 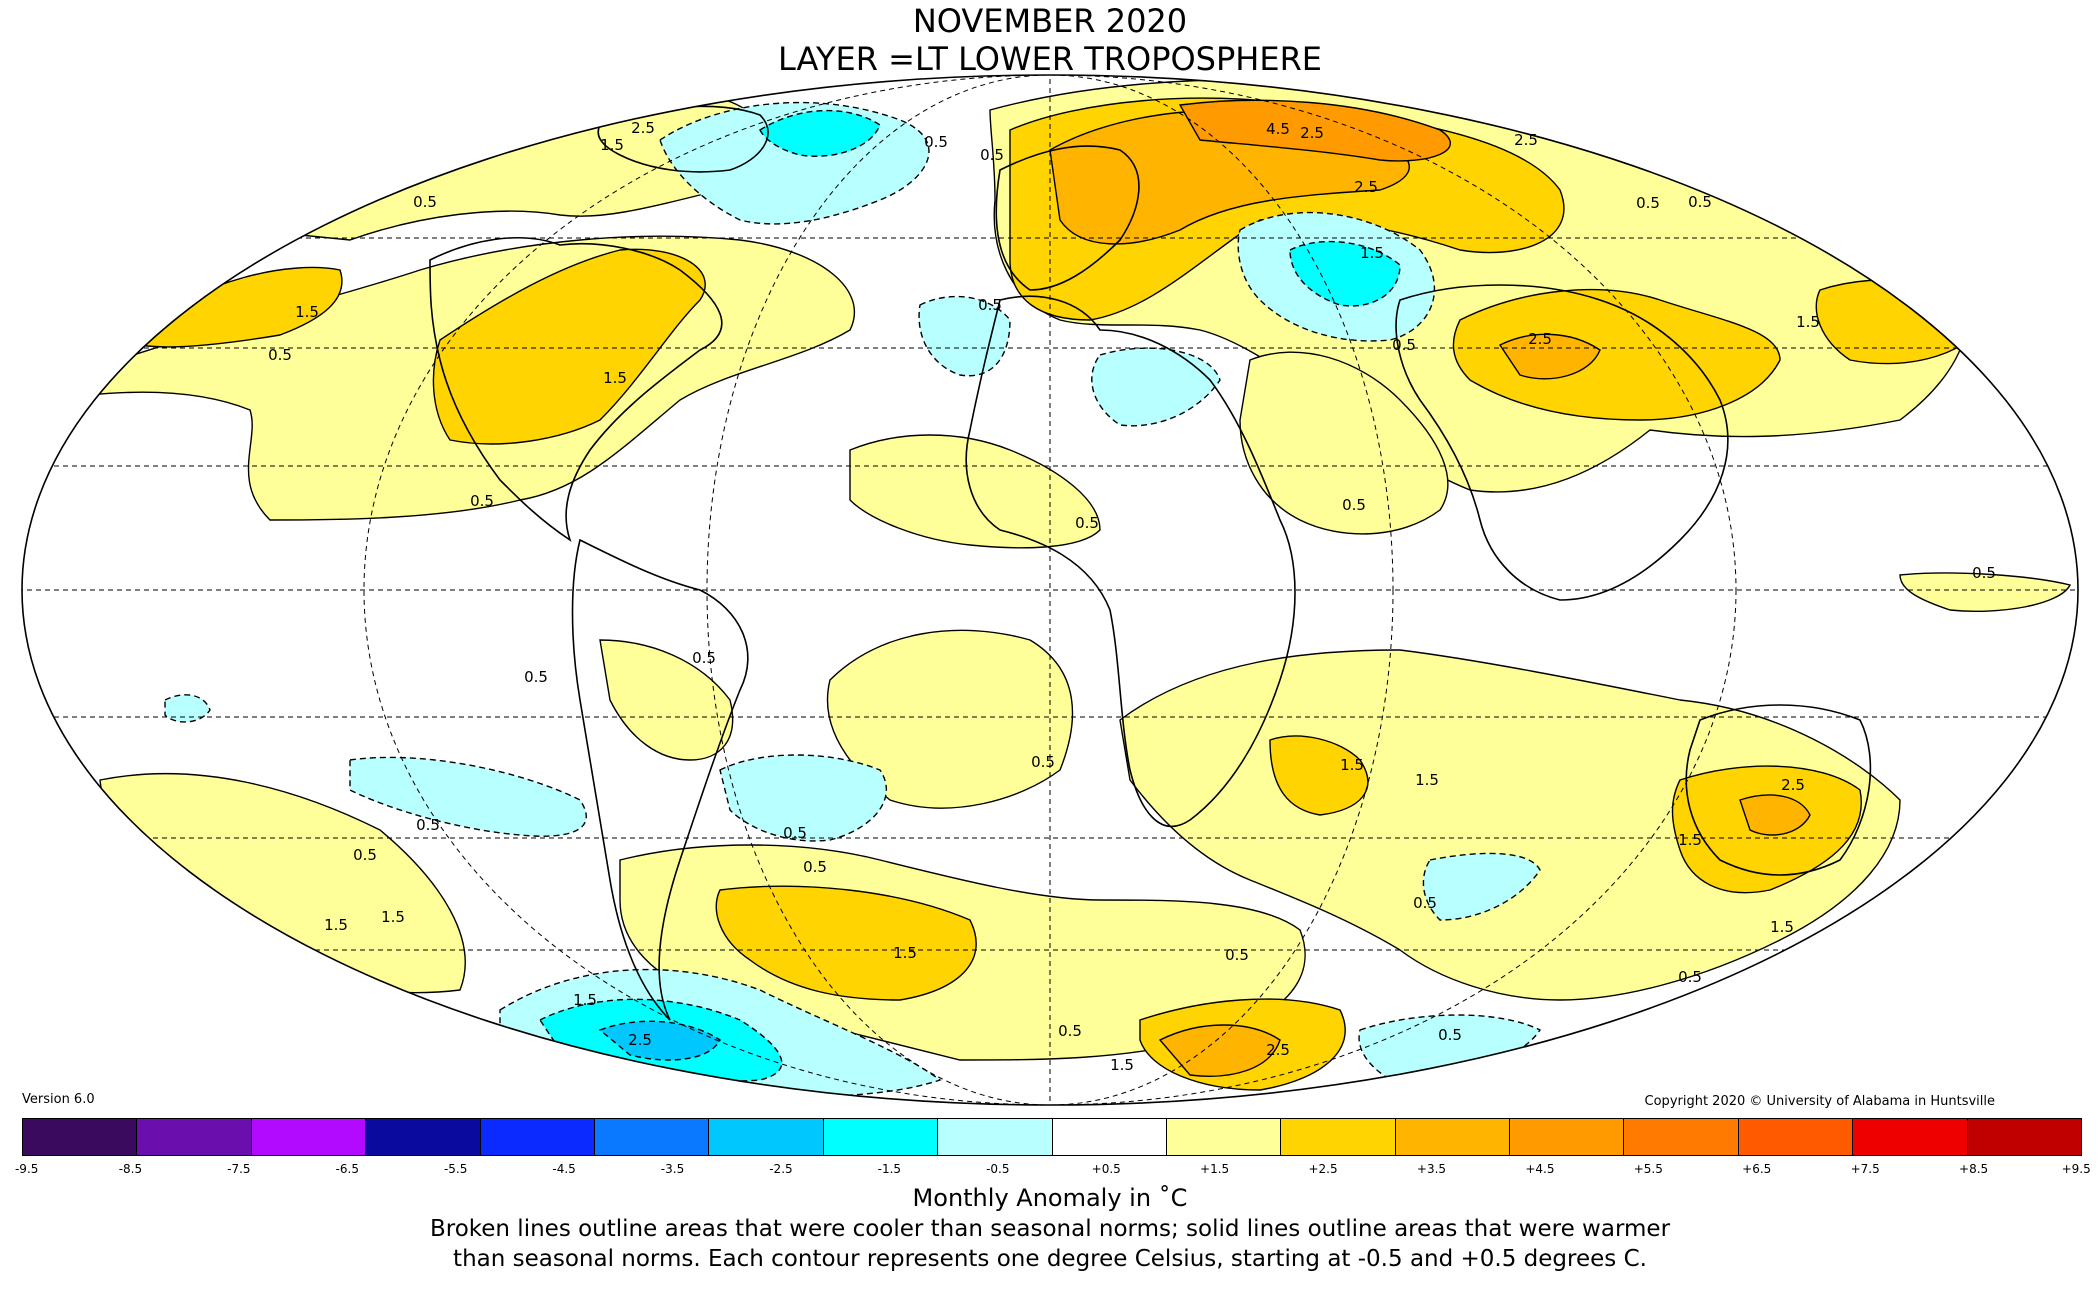 What do you see at coordinates (569, 346) in the screenshot?
I see `region-north-america-warm2` at bounding box center [569, 346].